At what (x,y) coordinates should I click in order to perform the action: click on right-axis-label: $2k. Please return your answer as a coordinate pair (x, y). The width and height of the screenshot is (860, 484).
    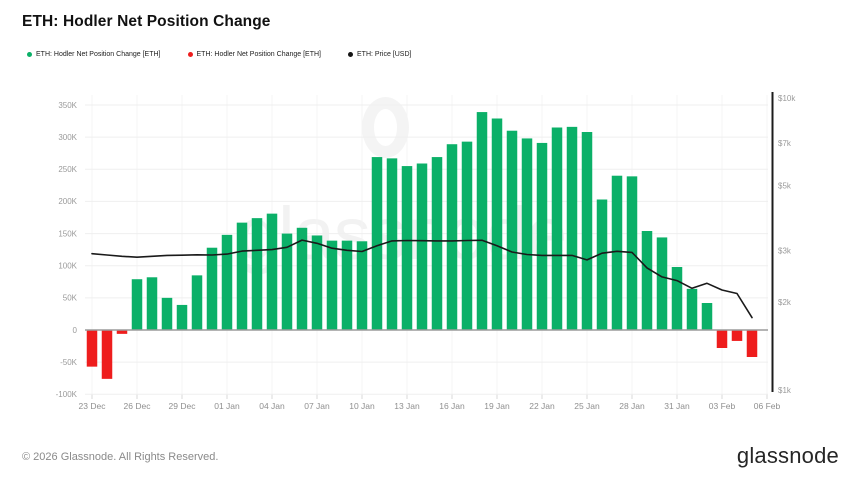
    Looking at the image, I should click on (785, 302).